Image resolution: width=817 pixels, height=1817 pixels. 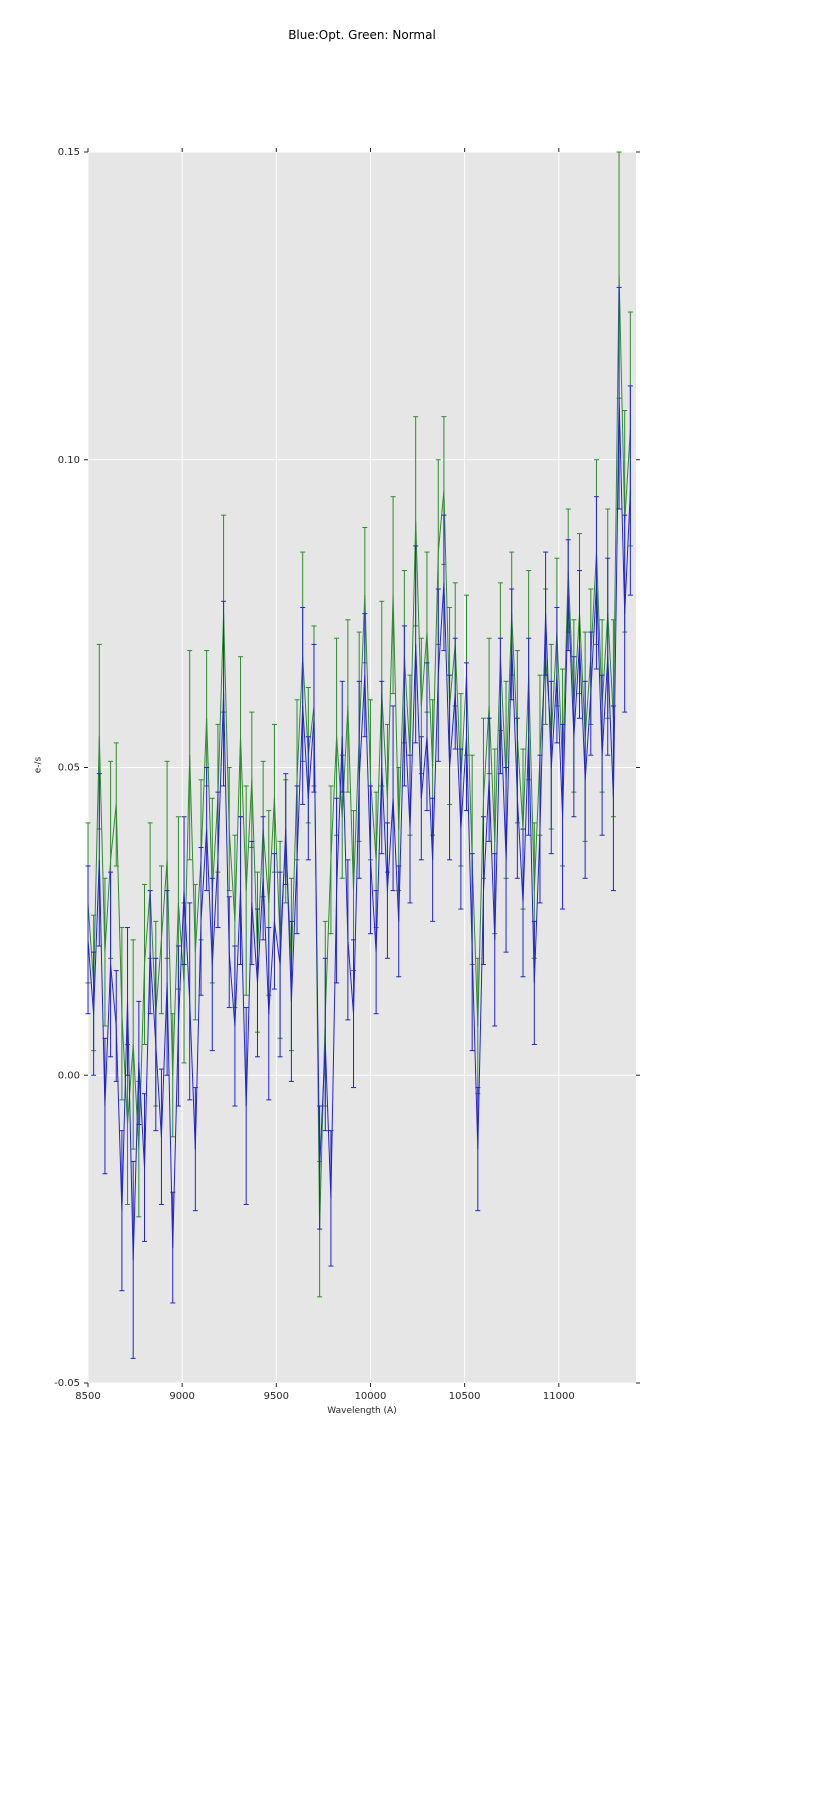 I want to click on x-tick-label: 10000, so click(x=371, y=1396).